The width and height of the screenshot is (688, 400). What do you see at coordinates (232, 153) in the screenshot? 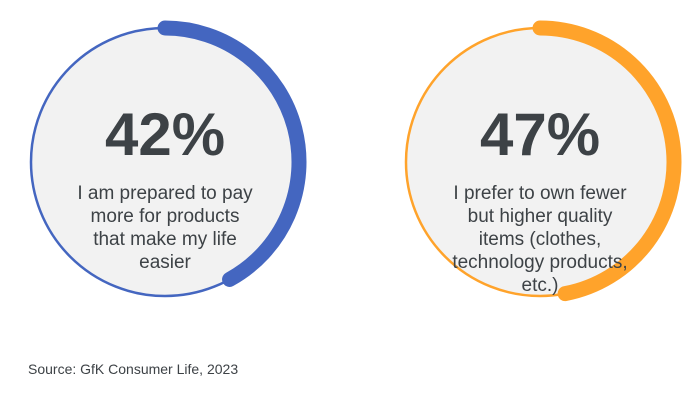
I see `progress-arc` at bounding box center [232, 153].